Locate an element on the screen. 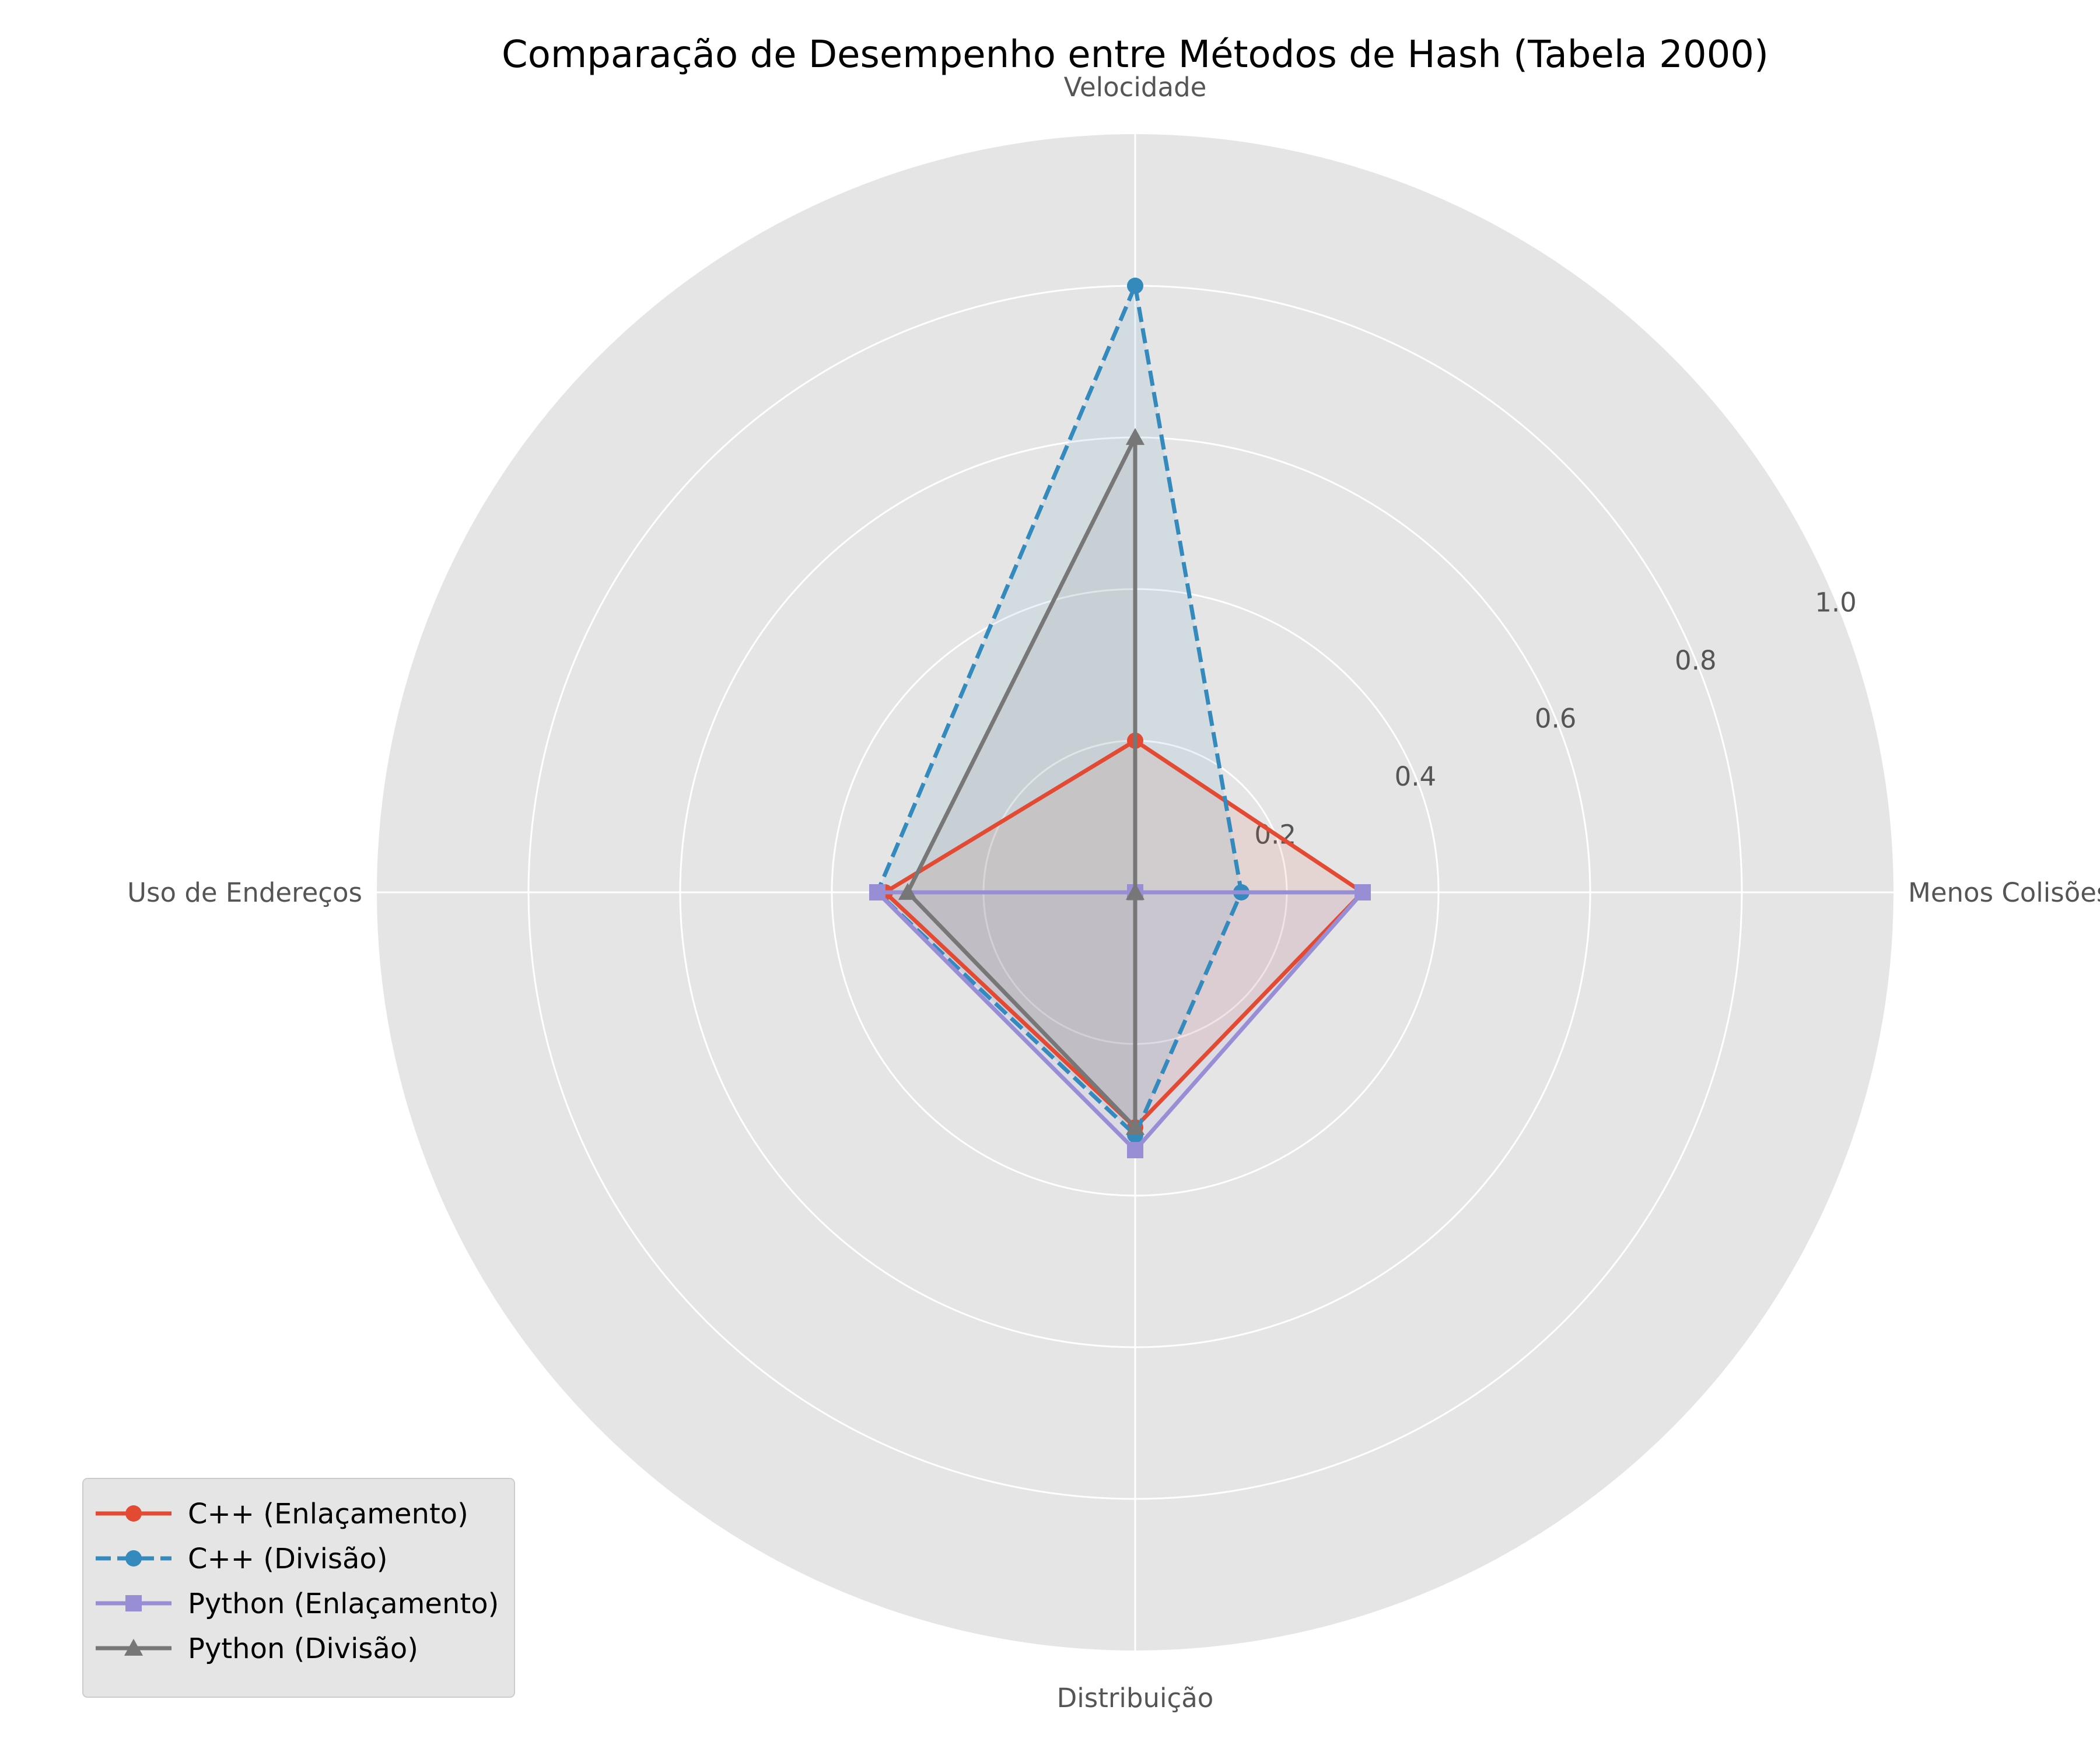  radial-tick-label: 1.0 is located at coordinates (1836, 603).